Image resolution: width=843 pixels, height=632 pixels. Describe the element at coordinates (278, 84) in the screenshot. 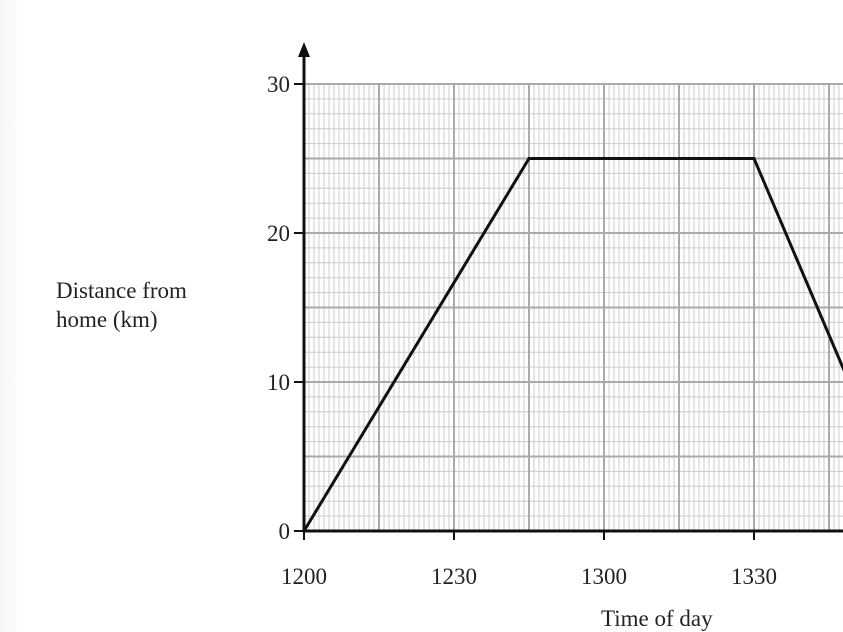

I see `y-tick-label: 30` at that location.